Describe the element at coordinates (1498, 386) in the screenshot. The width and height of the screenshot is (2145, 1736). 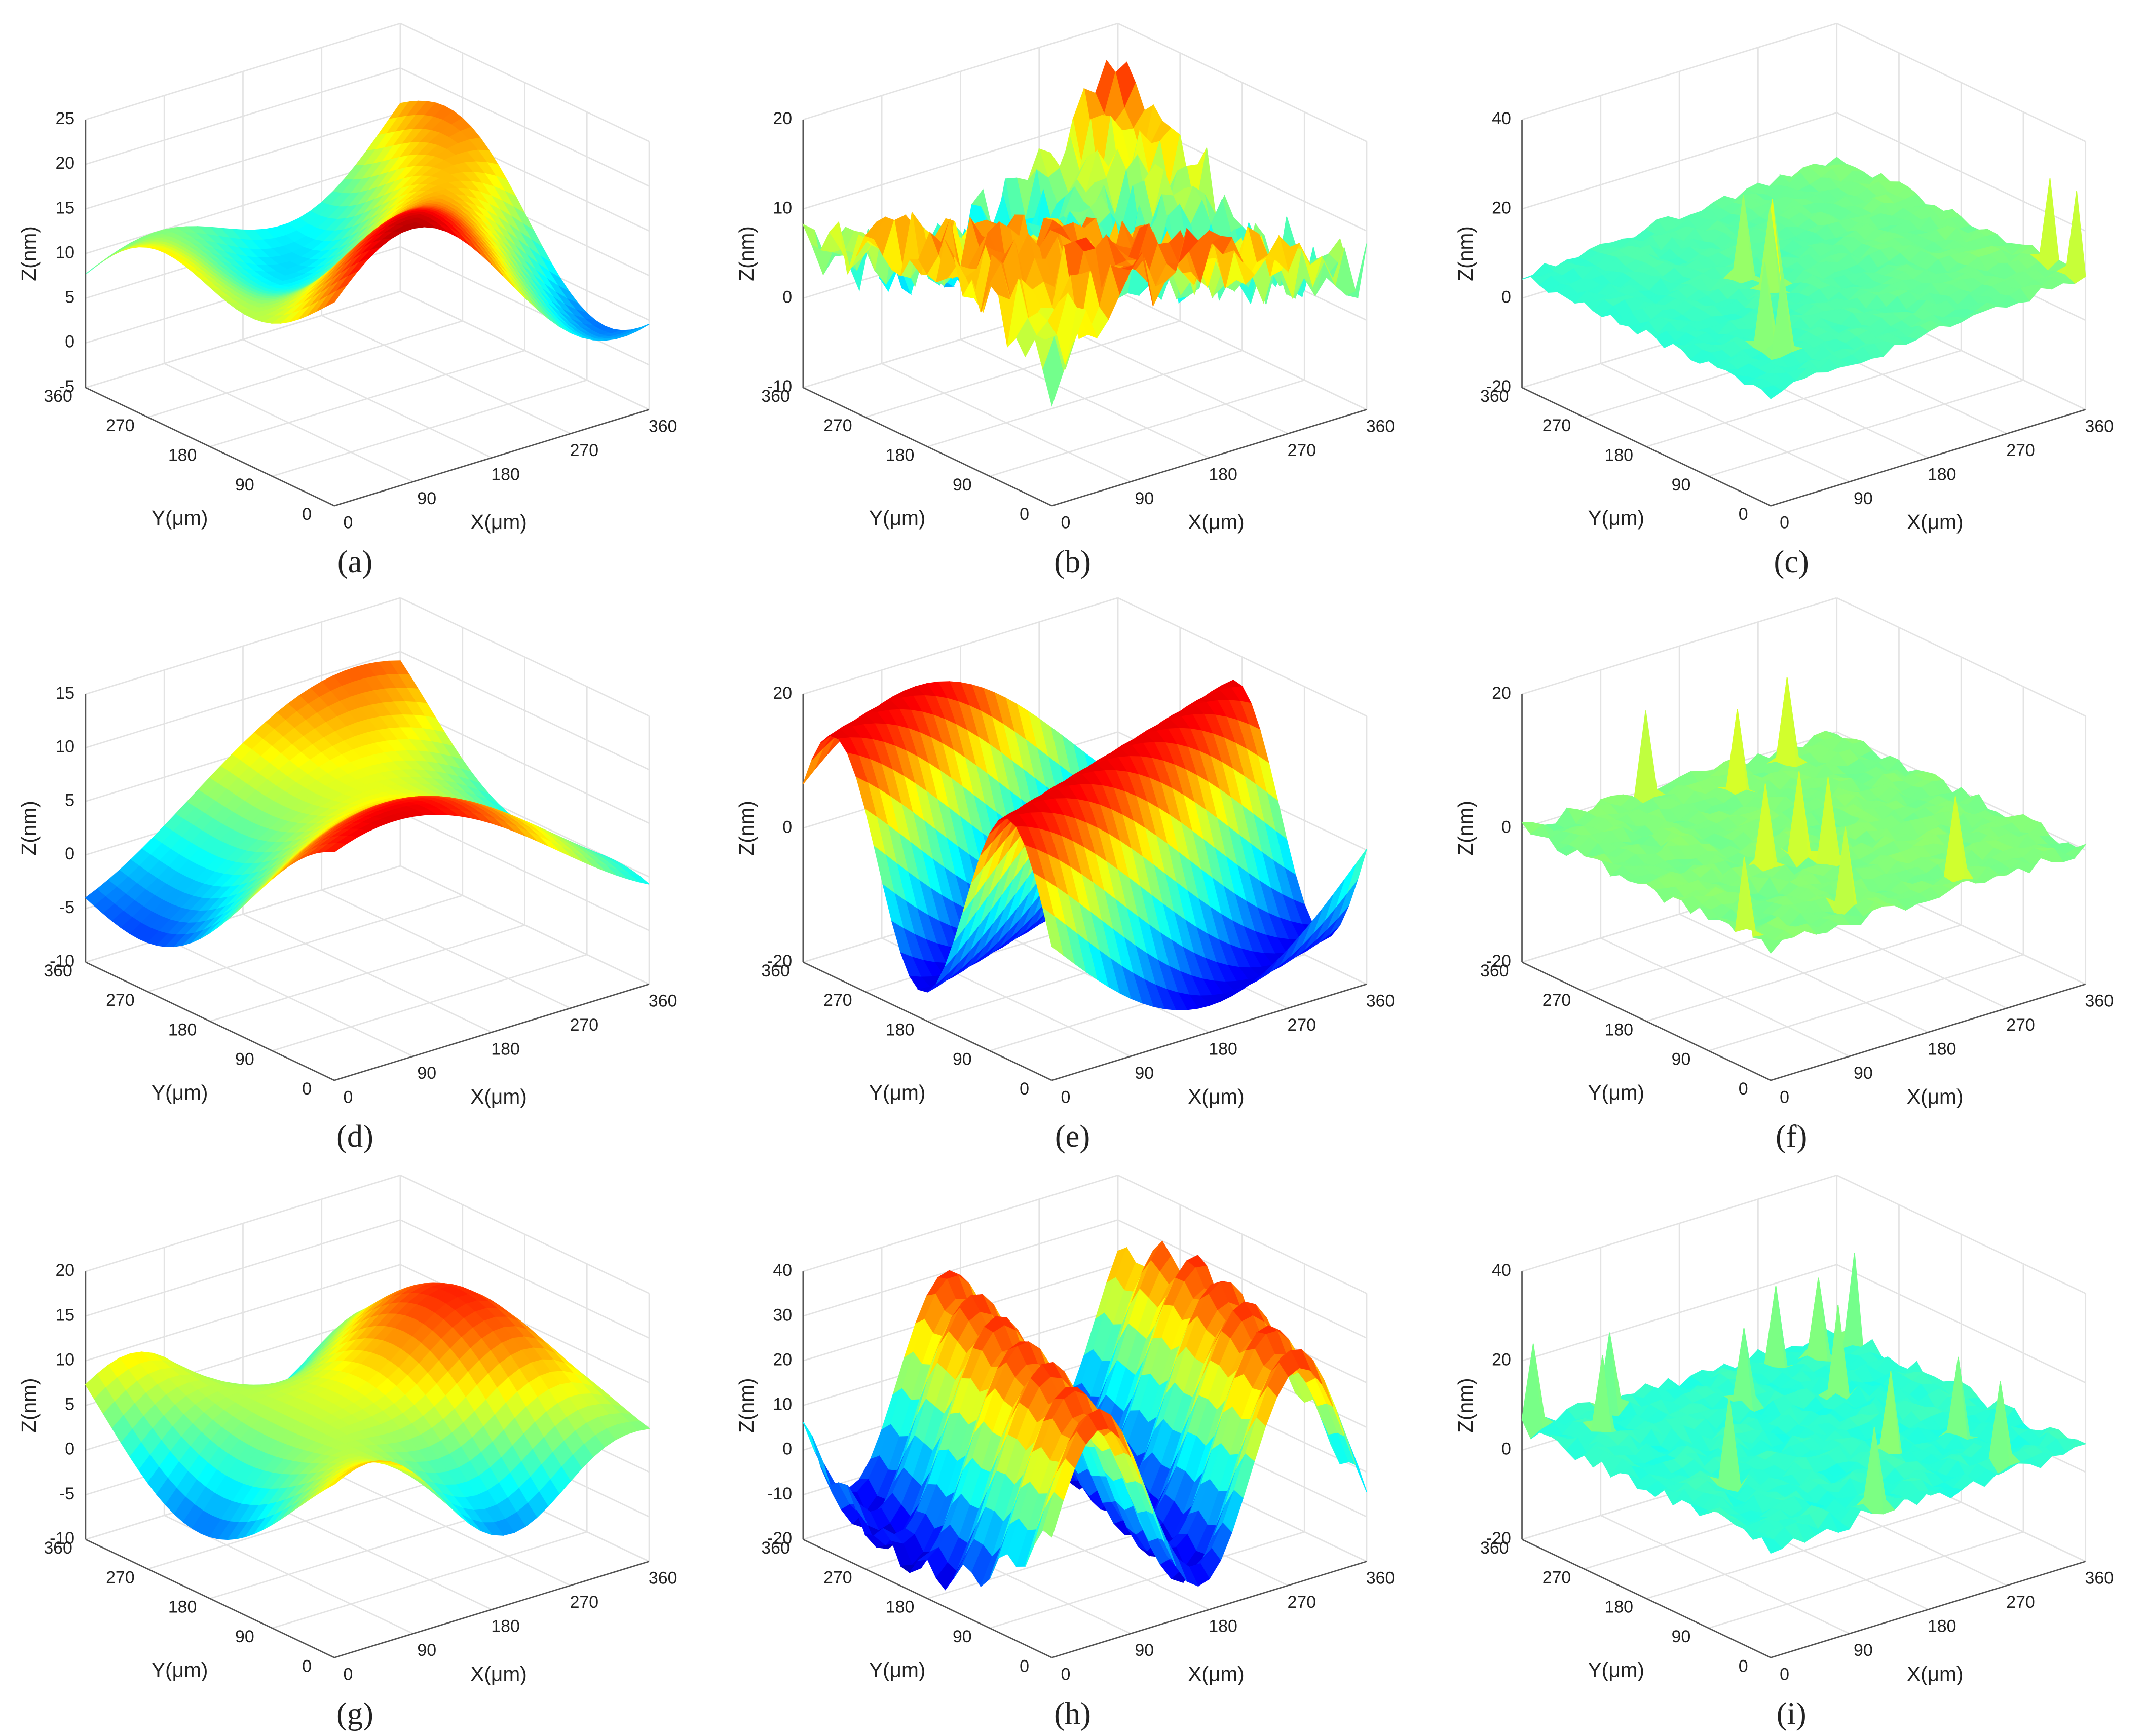
I see `z-tick-label: -20` at that location.